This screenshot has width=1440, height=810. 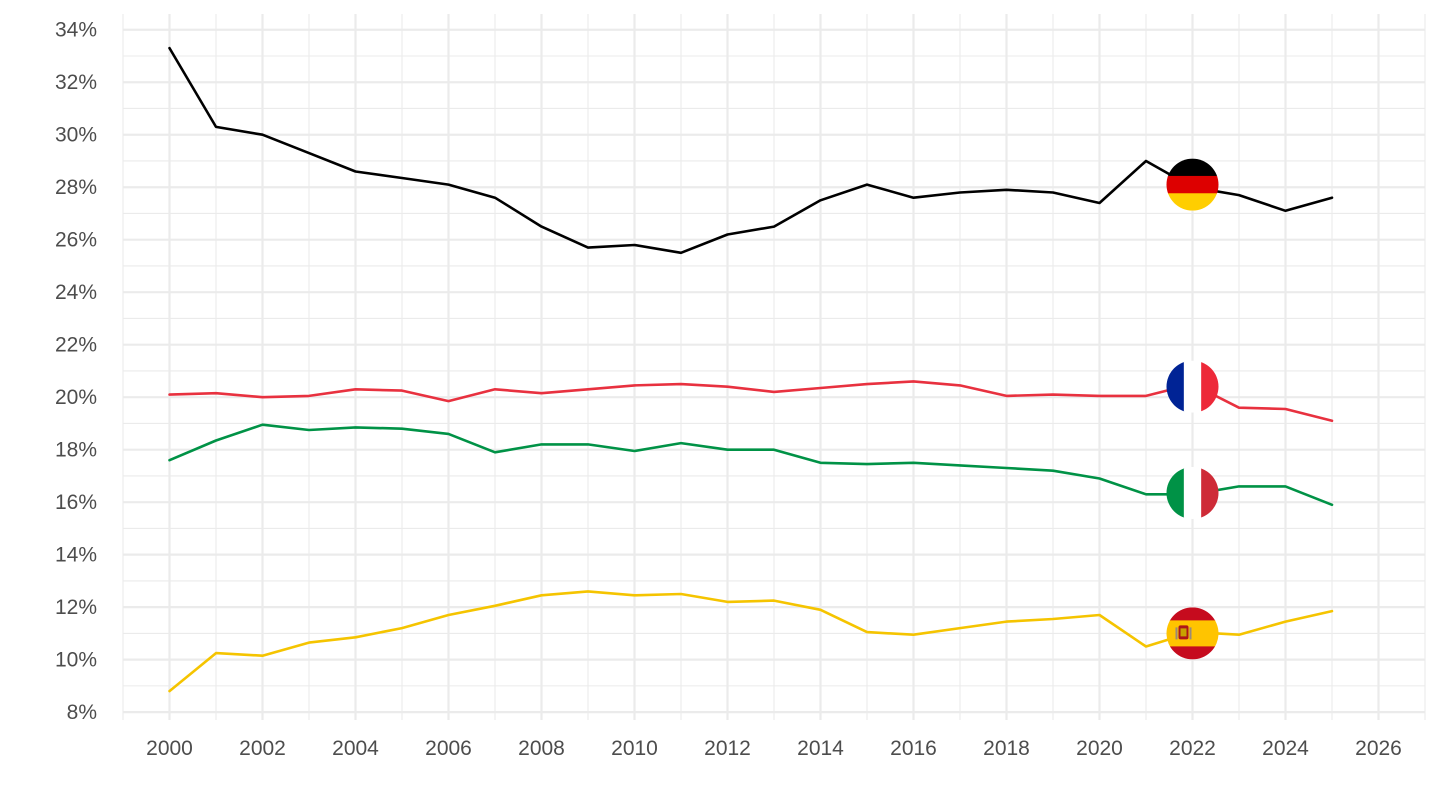 I want to click on spain-flag, so click(x=1192, y=633).